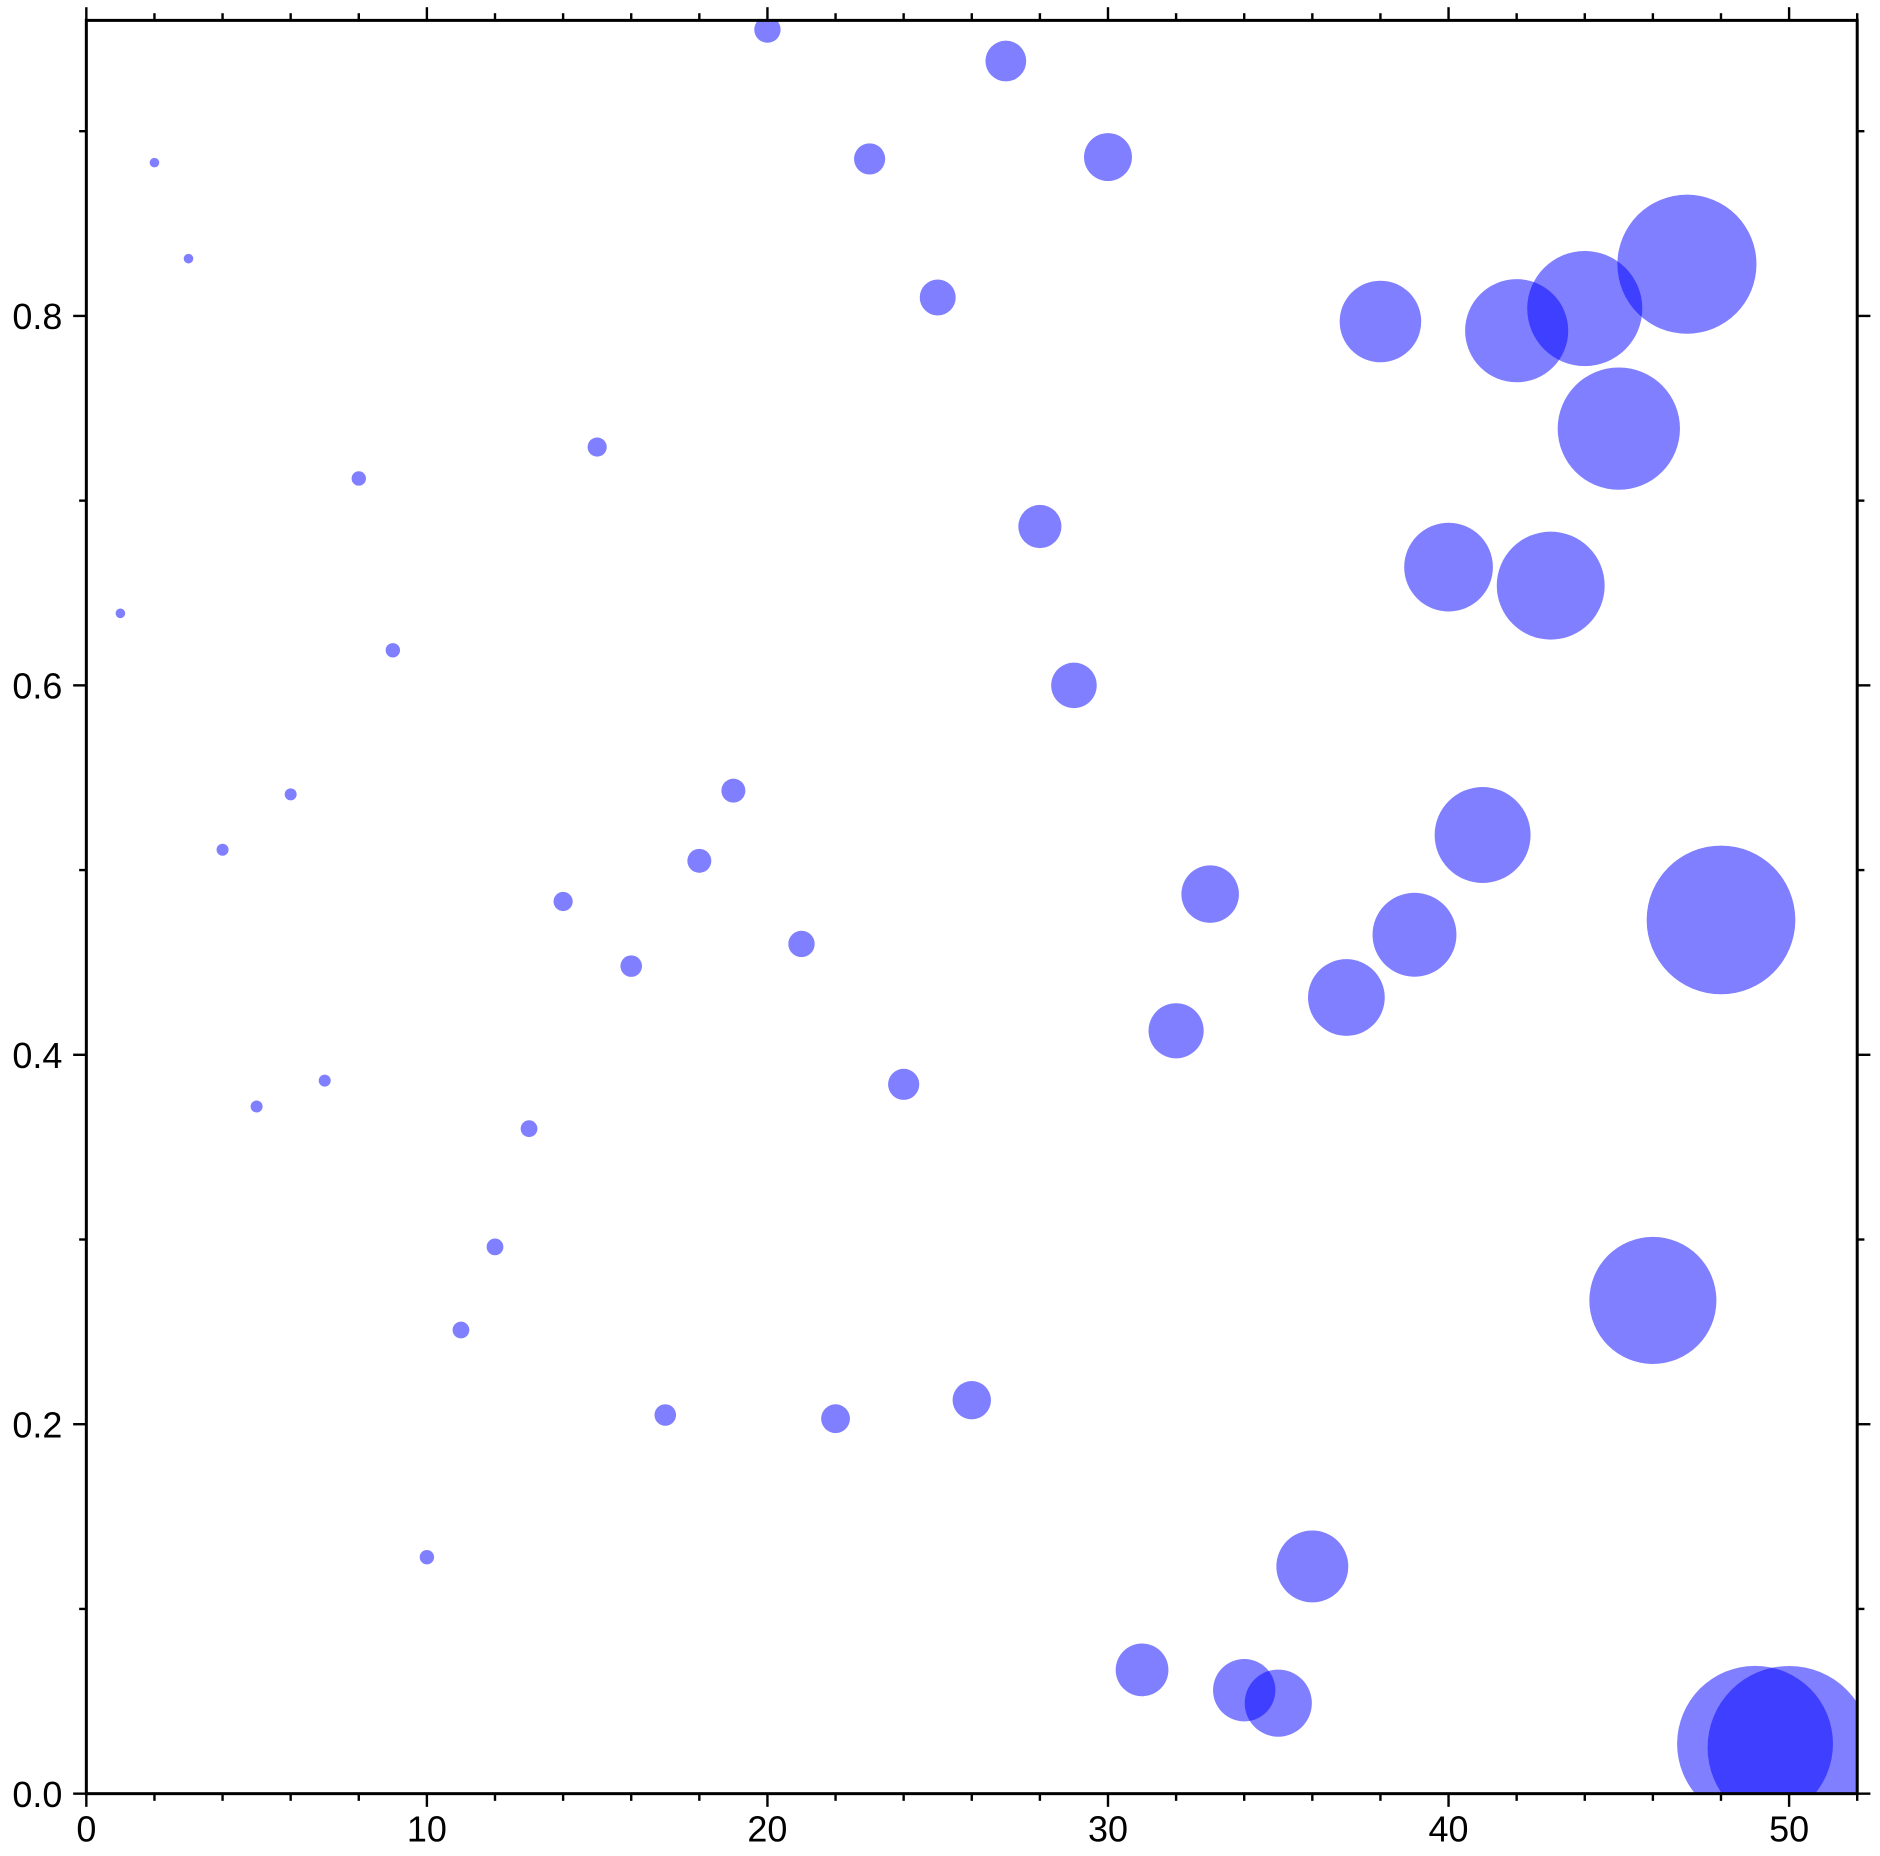 The height and width of the screenshot is (1856, 1880). I want to click on y-tick-label: 0.2, so click(37, 1424).